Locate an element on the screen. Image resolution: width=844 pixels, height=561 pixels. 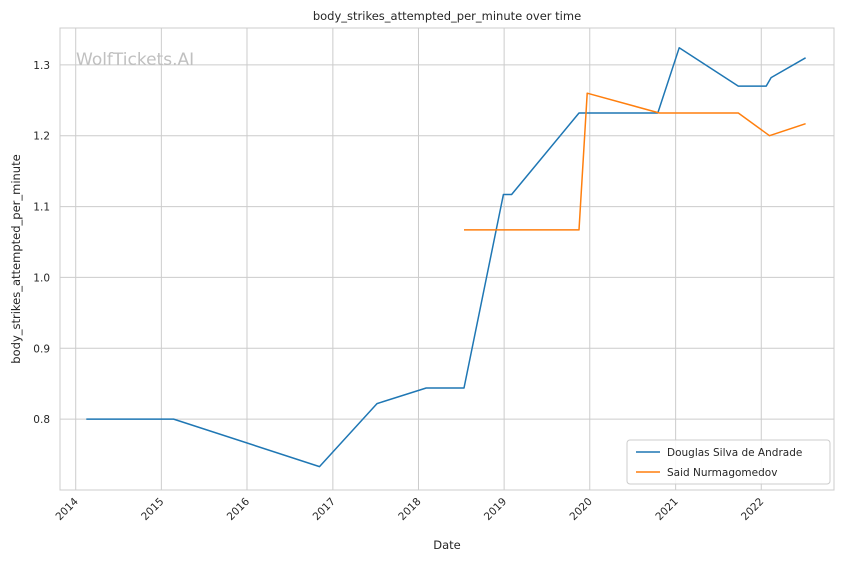
y-tick-label: 1.1 is located at coordinates (41, 208).